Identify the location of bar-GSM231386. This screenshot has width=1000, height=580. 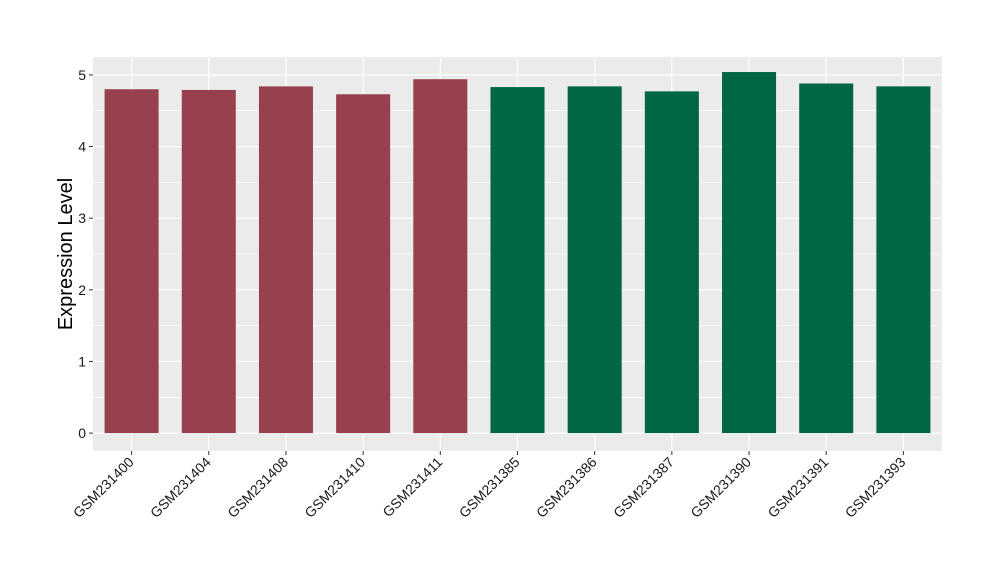
(594, 260).